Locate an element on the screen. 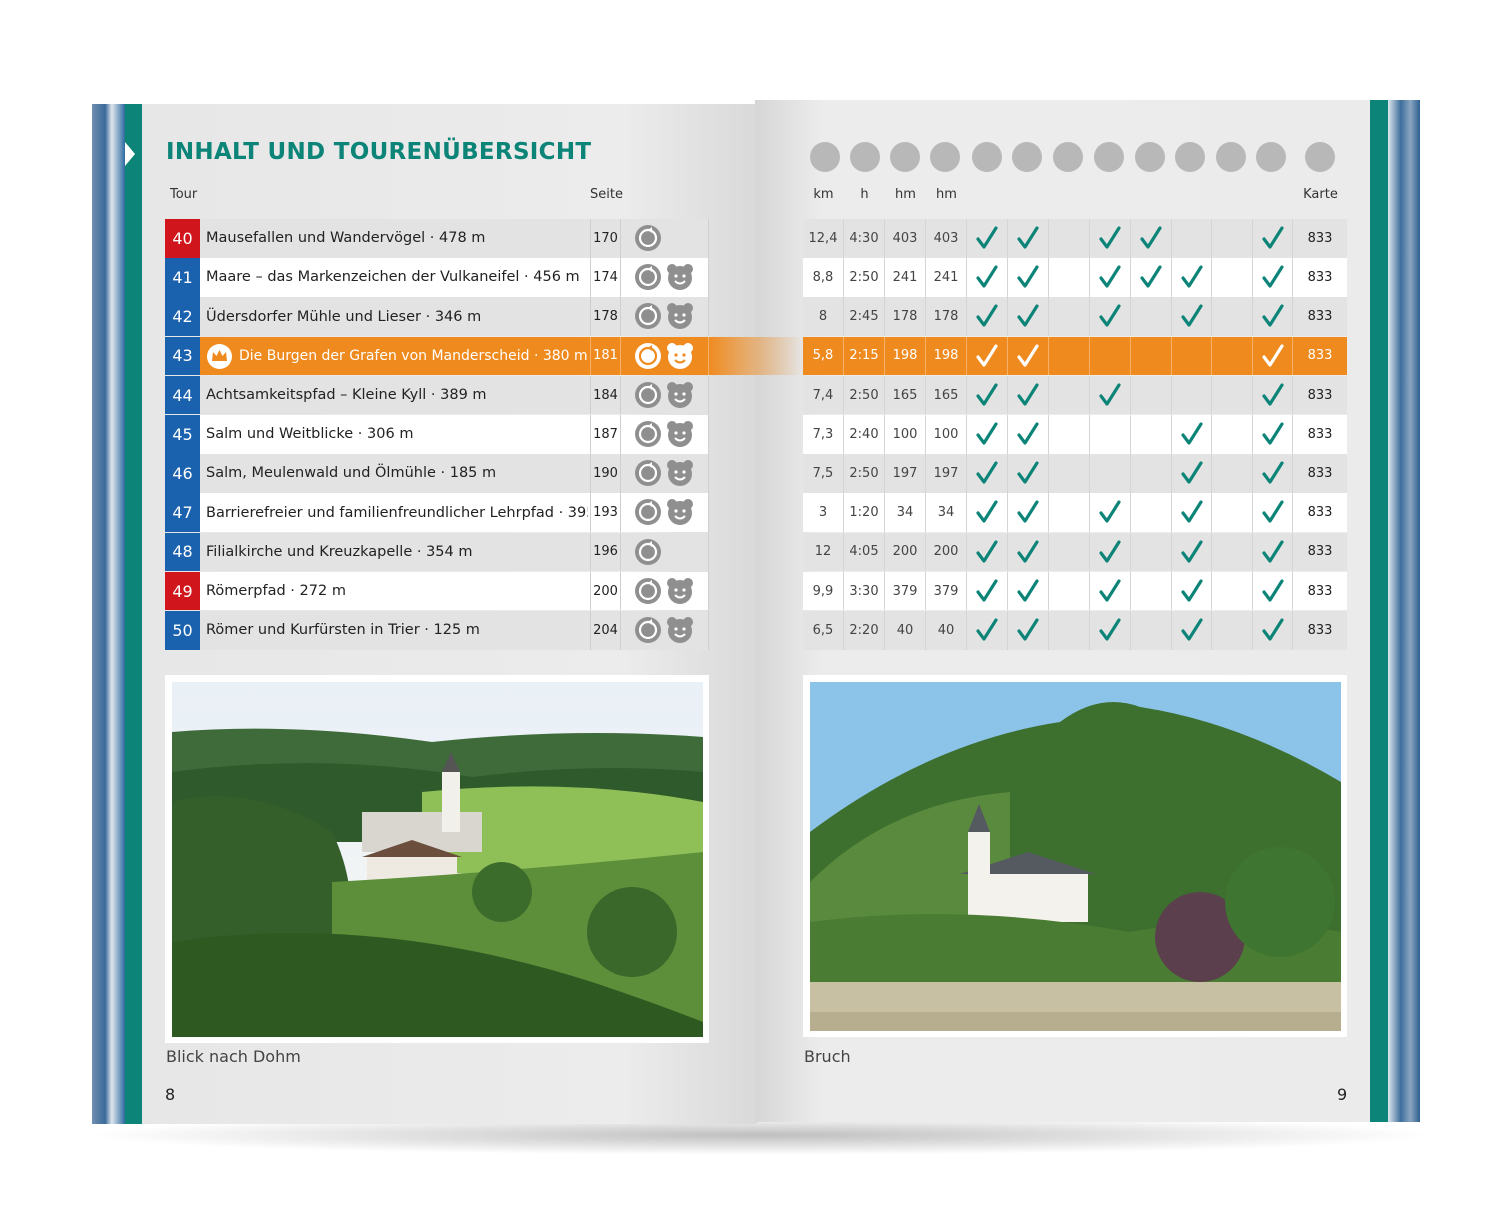 The width and height of the screenshot is (1500, 1226). stat-km: 7,5 is located at coordinates (823, 473).